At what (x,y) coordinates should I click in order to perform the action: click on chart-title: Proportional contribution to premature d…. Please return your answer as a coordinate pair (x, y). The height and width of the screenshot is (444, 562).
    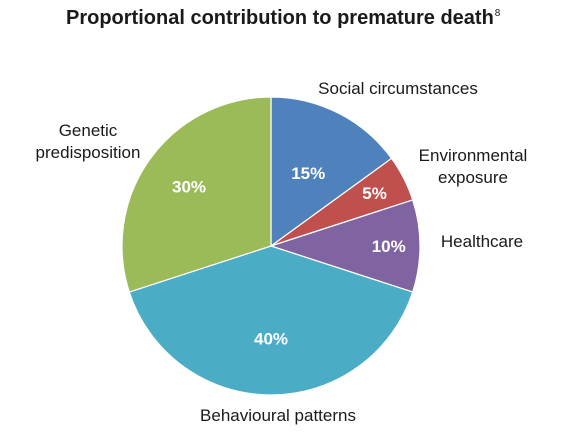
    Looking at the image, I should click on (283, 18).